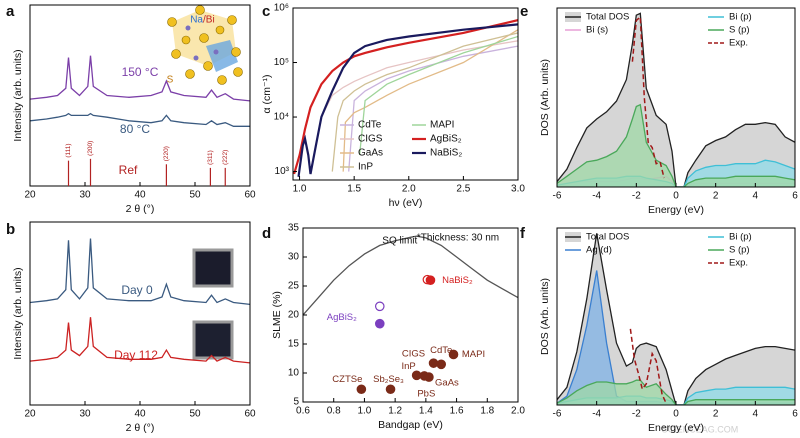  What do you see at coordinates (128, 170) in the screenshot?
I see `ref-name: Ref` at bounding box center [128, 170].